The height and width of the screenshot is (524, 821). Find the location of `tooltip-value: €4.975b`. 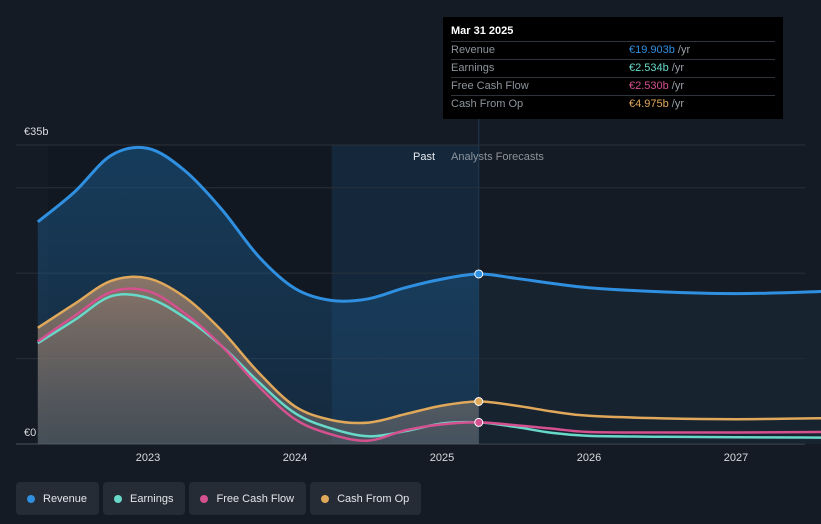

tooltip-value: €4.975b is located at coordinates (649, 104).